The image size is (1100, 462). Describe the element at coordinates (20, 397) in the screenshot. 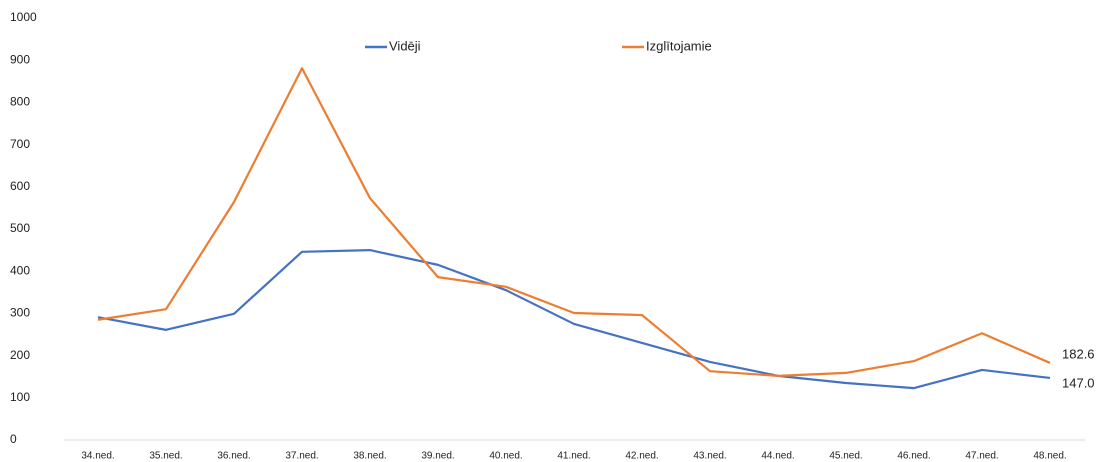

I see `y-tick-label: 100` at that location.